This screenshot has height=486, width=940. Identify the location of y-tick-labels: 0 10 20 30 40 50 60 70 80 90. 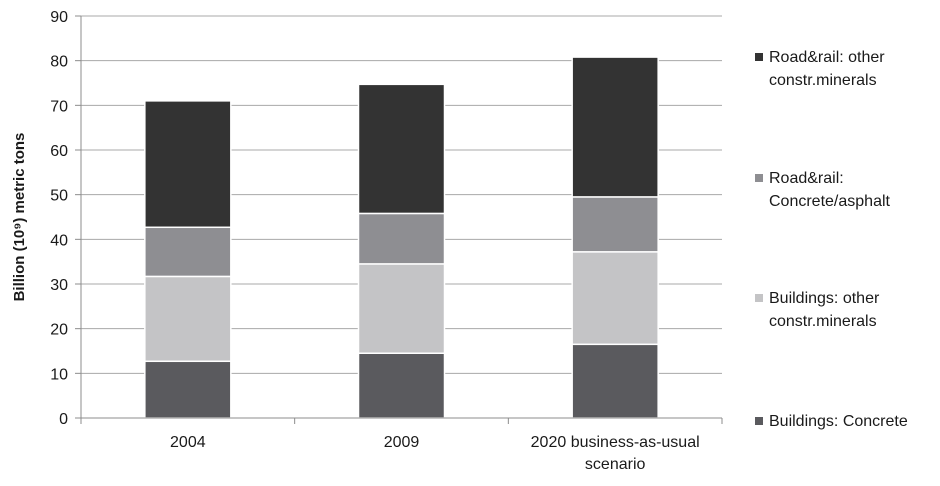
(65, 218).